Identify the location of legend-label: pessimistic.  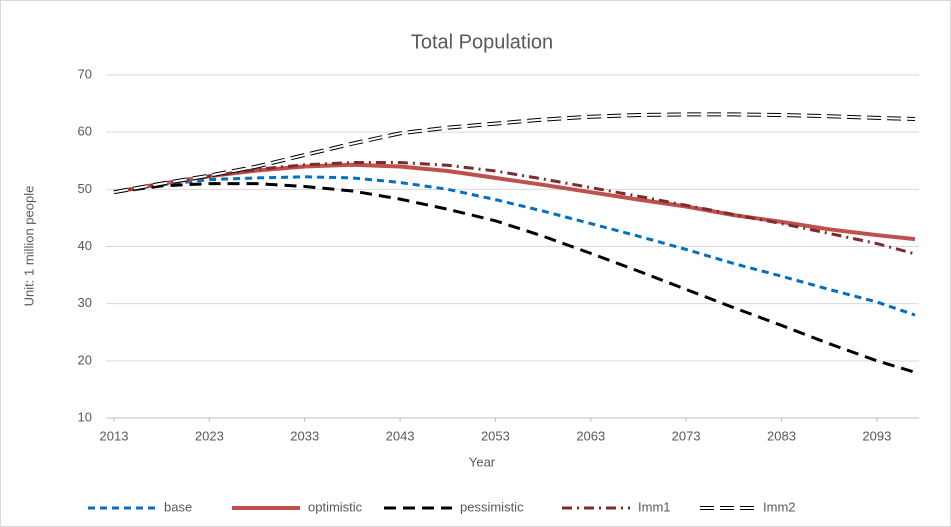
(492, 506).